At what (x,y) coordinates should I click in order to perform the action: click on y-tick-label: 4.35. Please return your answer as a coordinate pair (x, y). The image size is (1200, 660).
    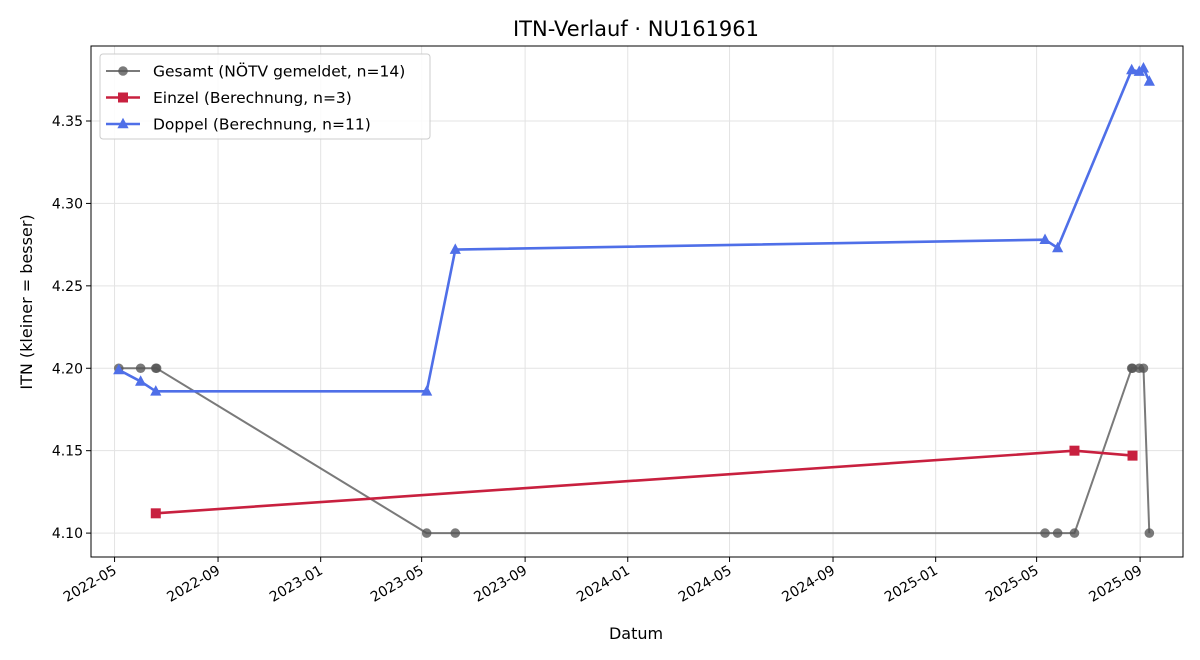
    Looking at the image, I should click on (67, 122).